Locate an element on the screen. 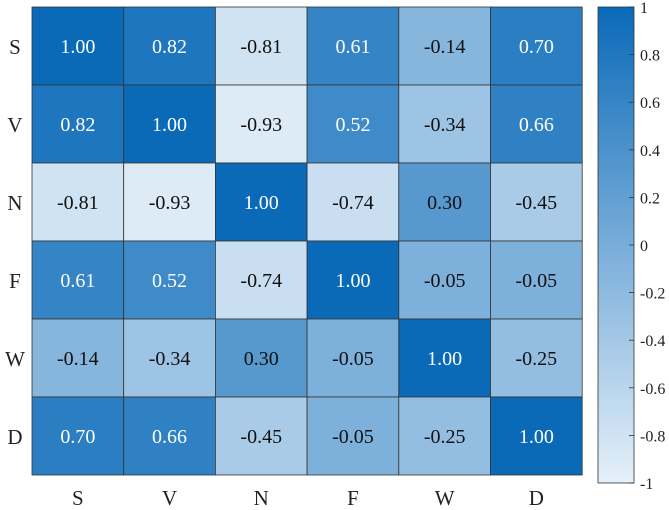 This screenshot has width=669, height=510. colorbar-tick-label-3: 0.4 is located at coordinates (650, 151).